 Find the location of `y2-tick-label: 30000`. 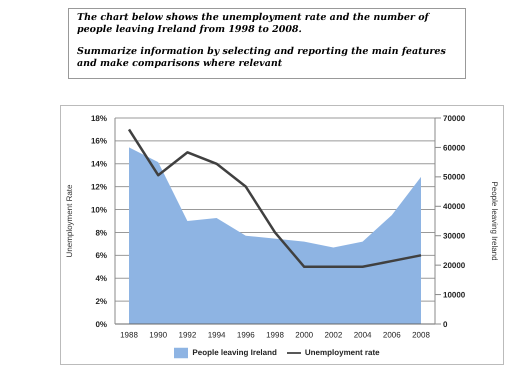

y2-tick-label: 30000 is located at coordinates (454, 236).